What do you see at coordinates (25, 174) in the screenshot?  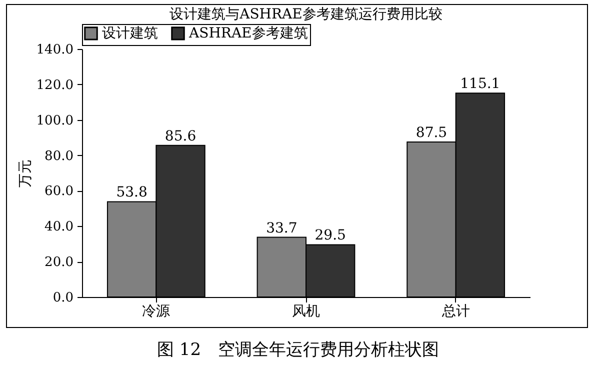 I see `y-axis-title: 万元` at bounding box center [25, 174].